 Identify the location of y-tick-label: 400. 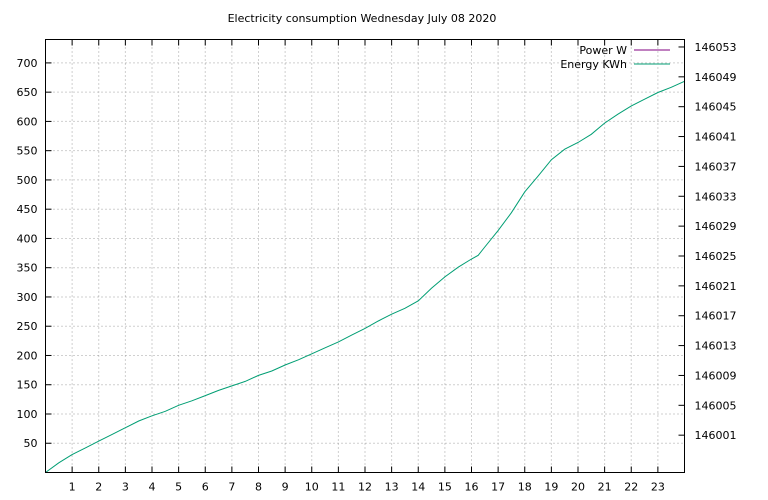
(27, 238).